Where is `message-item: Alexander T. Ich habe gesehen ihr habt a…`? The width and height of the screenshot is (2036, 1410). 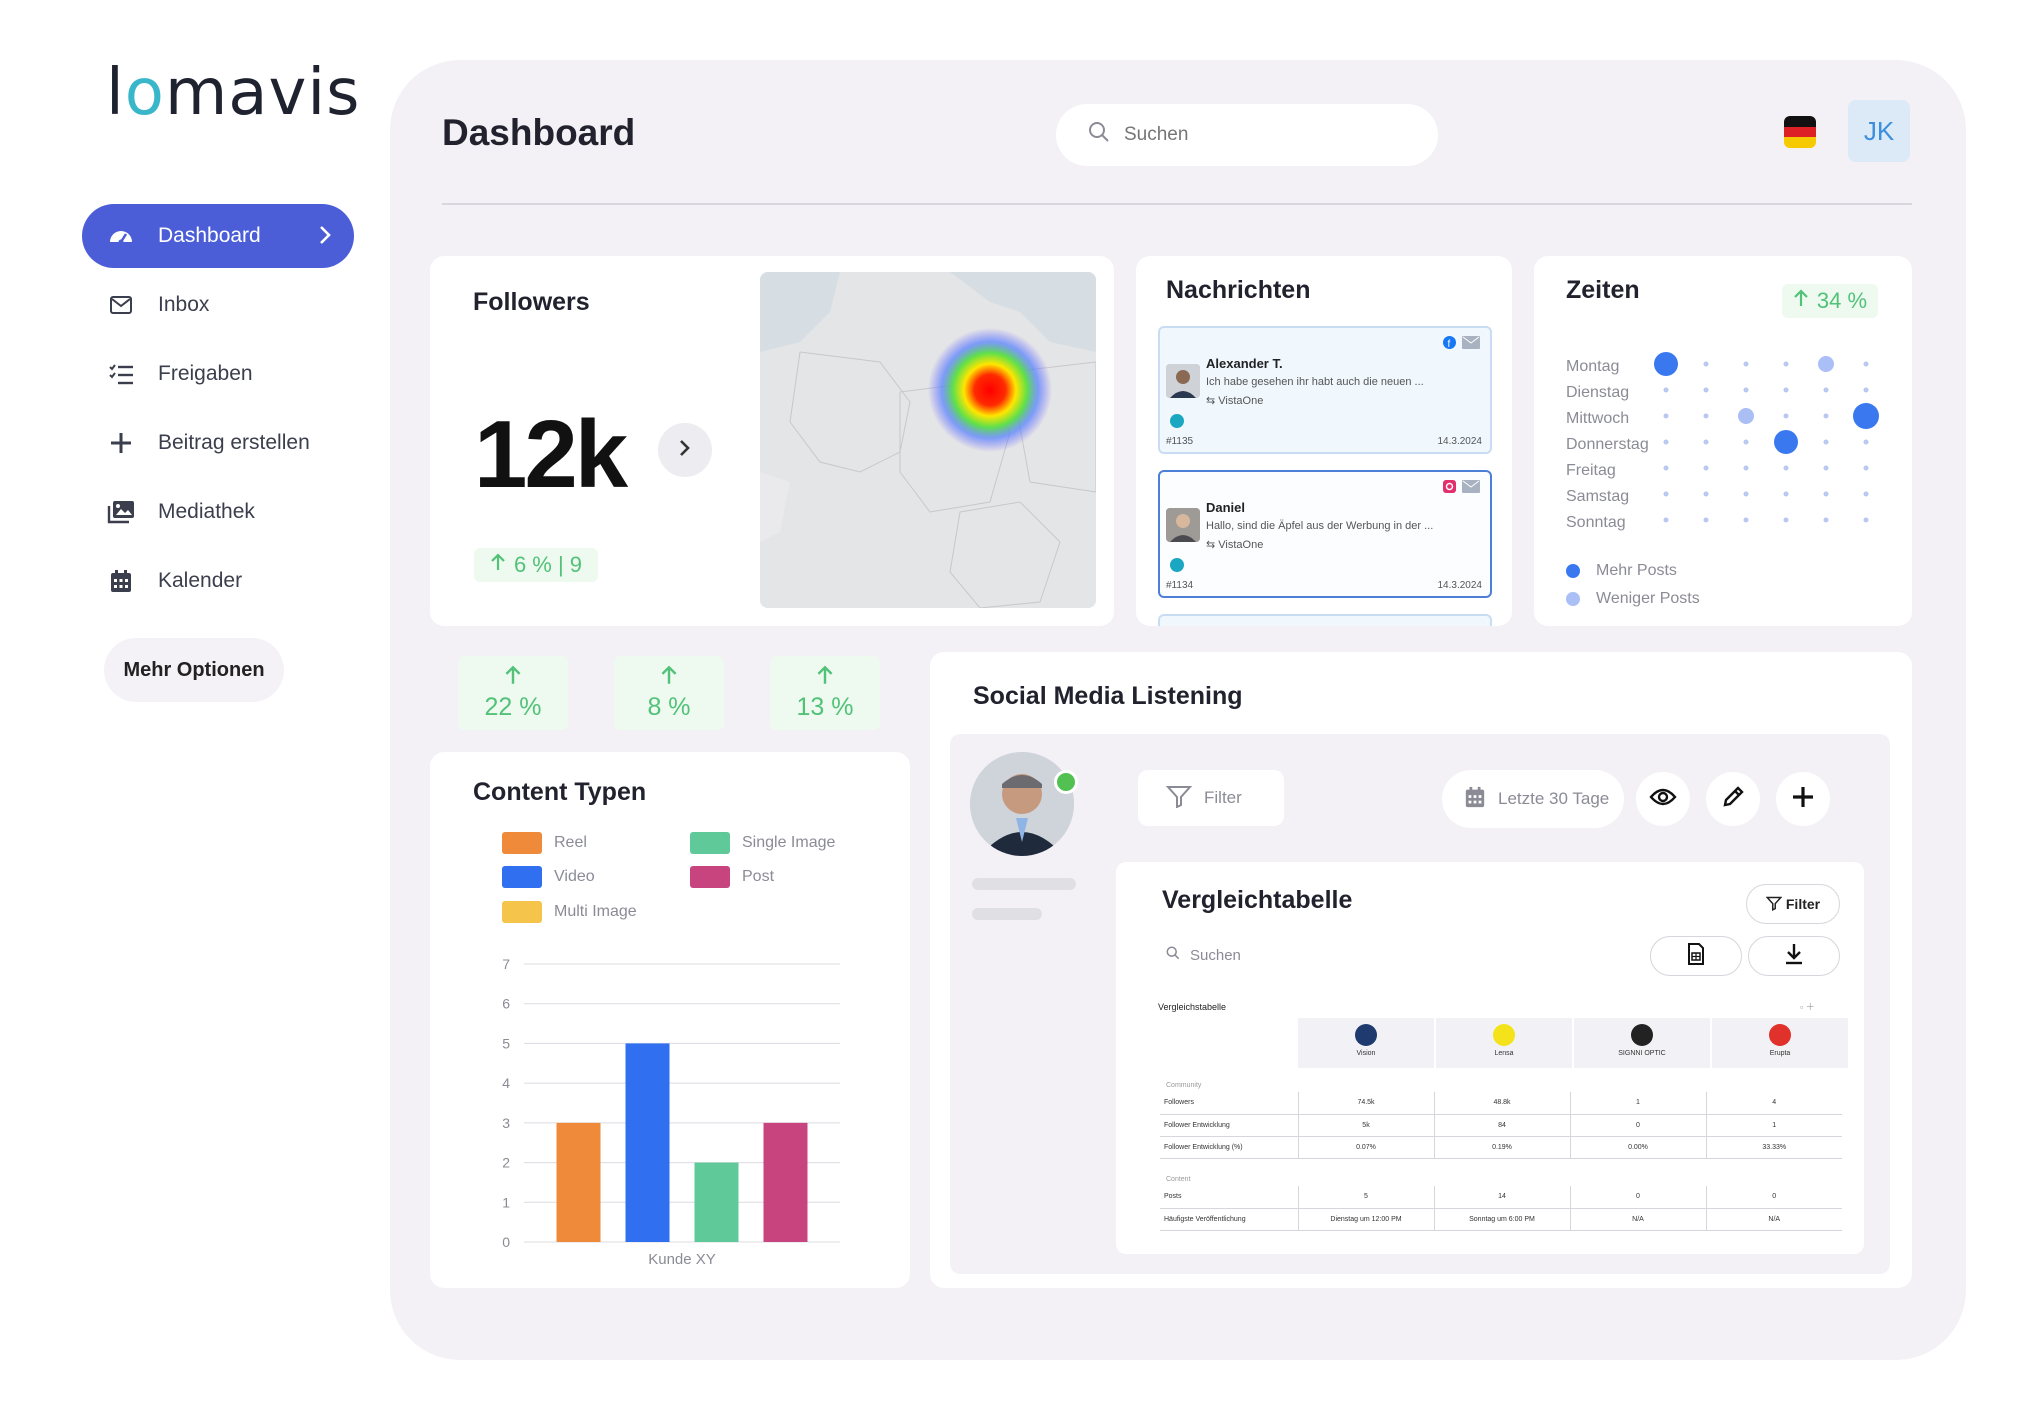
message-item: Alexander T. Ich habe gesehen ihr habt a… is located at coordinates (1325, 390).